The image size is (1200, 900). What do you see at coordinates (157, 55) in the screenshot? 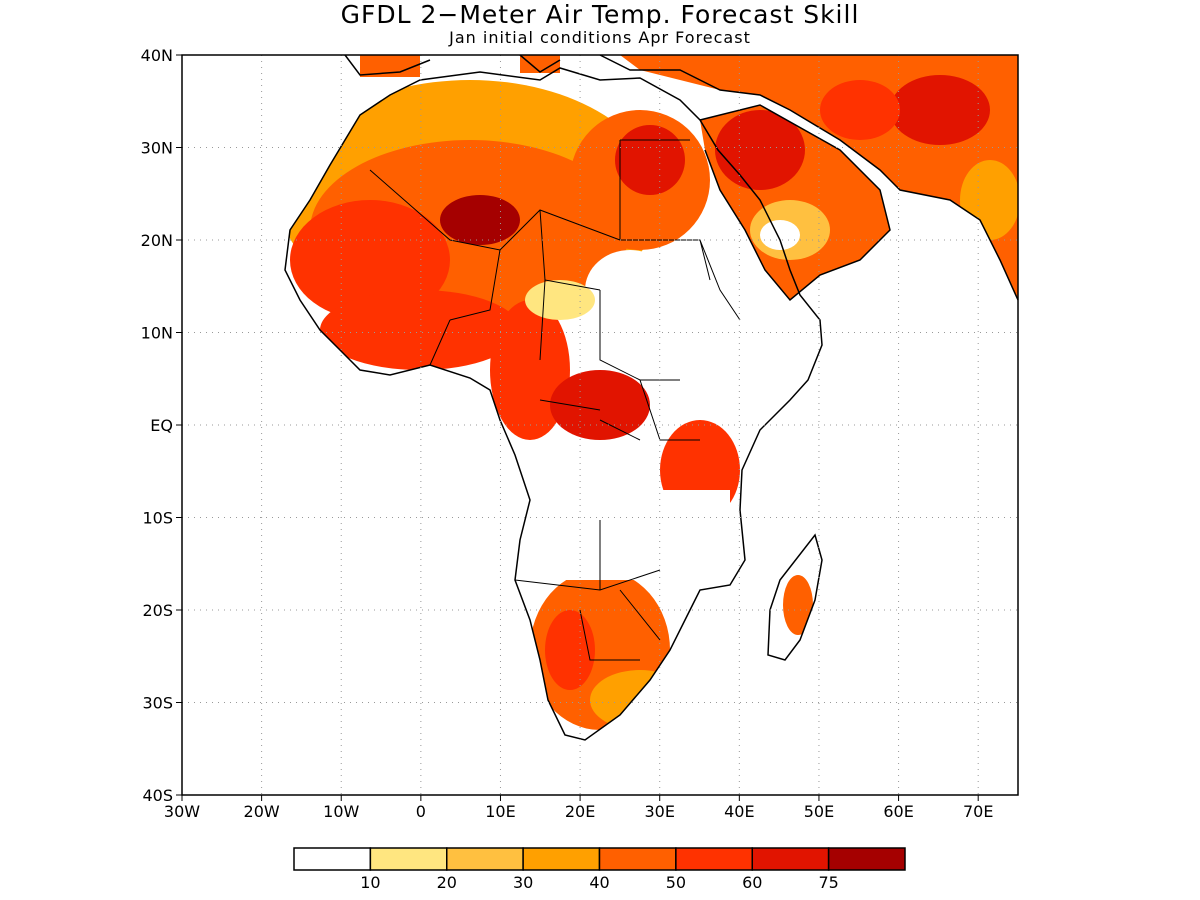
I see `lat-label: 40N` at bounding box center [157, 55].